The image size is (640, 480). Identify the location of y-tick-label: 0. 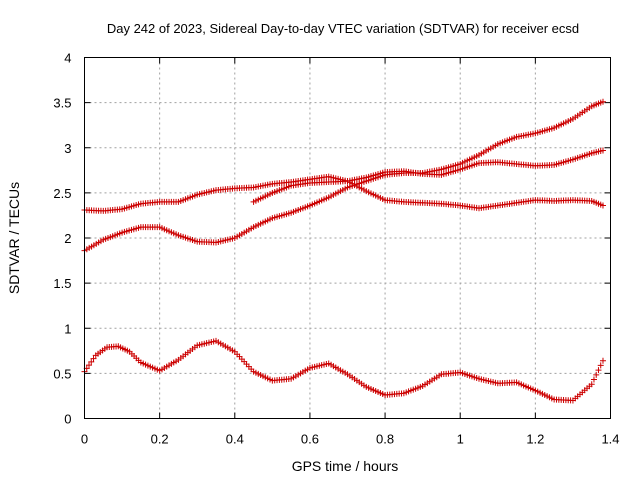
(67, 419).